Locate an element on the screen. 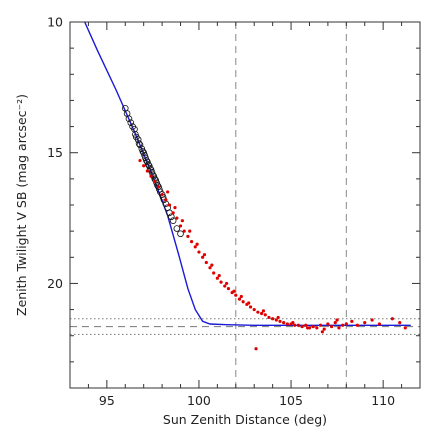 This screenshot has height=436, width=436. y-tick-label: 10 is located at coordinates (55, 22).